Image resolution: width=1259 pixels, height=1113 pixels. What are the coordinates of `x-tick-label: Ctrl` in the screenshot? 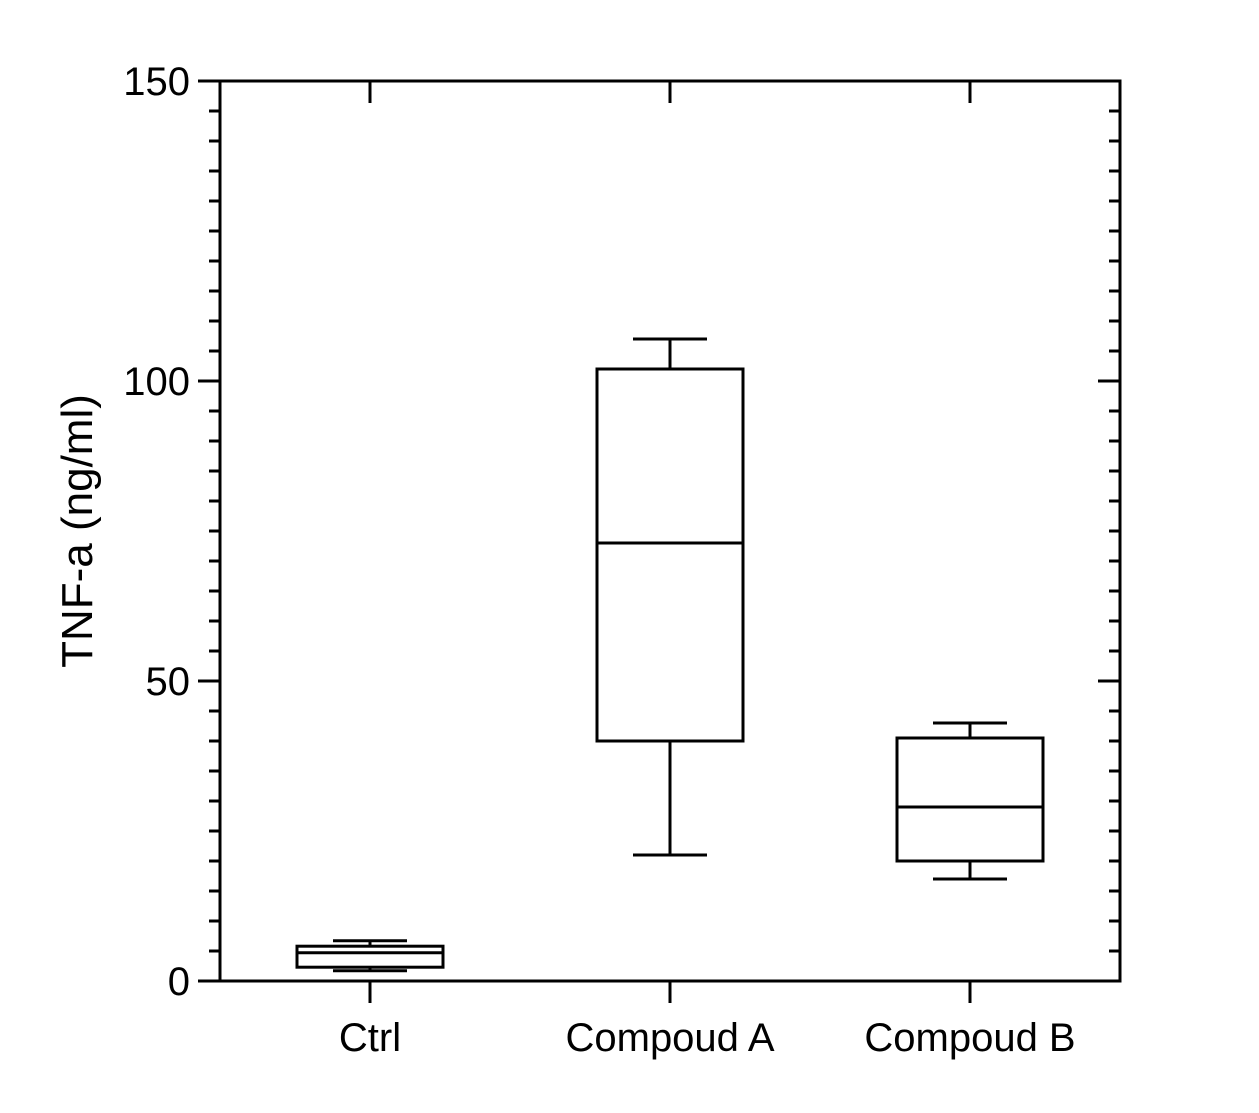 It's located at (370, 1038).